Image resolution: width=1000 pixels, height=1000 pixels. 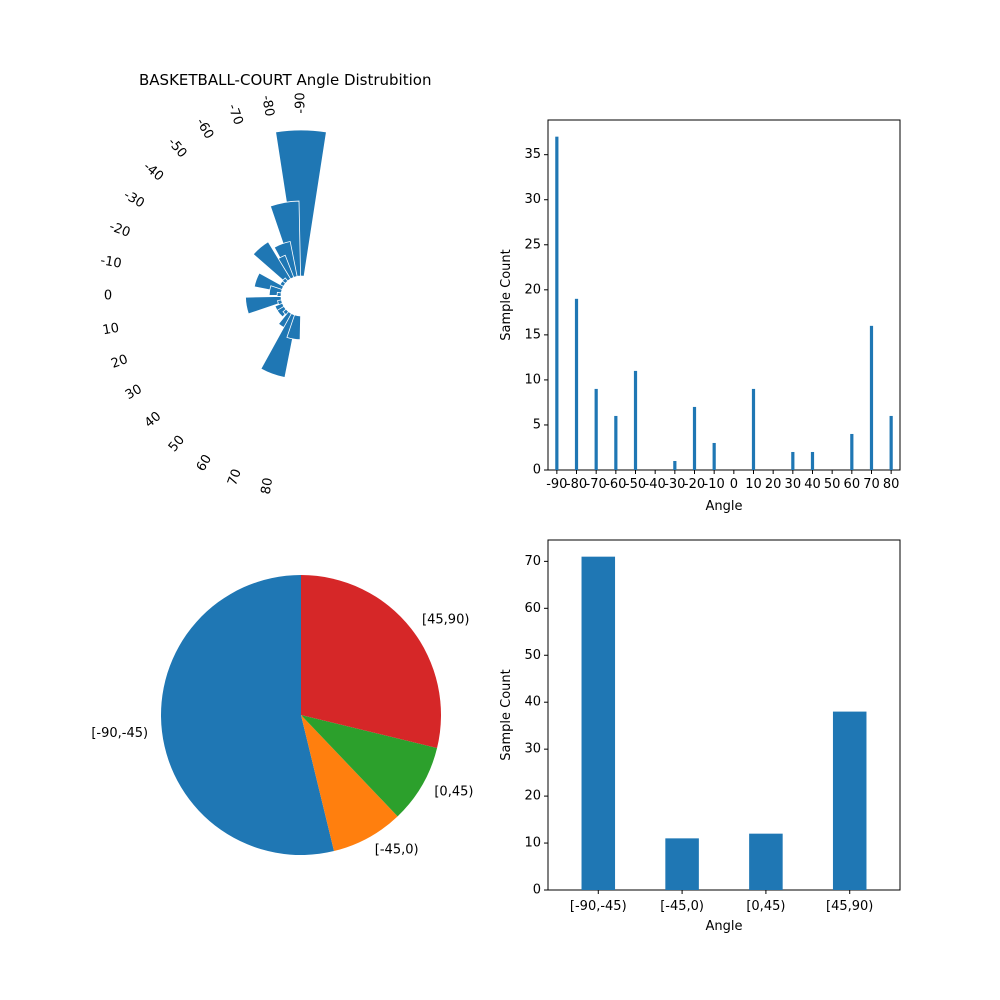 What do you see at coordinates (235, 477) in the screenshot?
I see `polar-tick-label: 70` at bounding box center [235, 477].